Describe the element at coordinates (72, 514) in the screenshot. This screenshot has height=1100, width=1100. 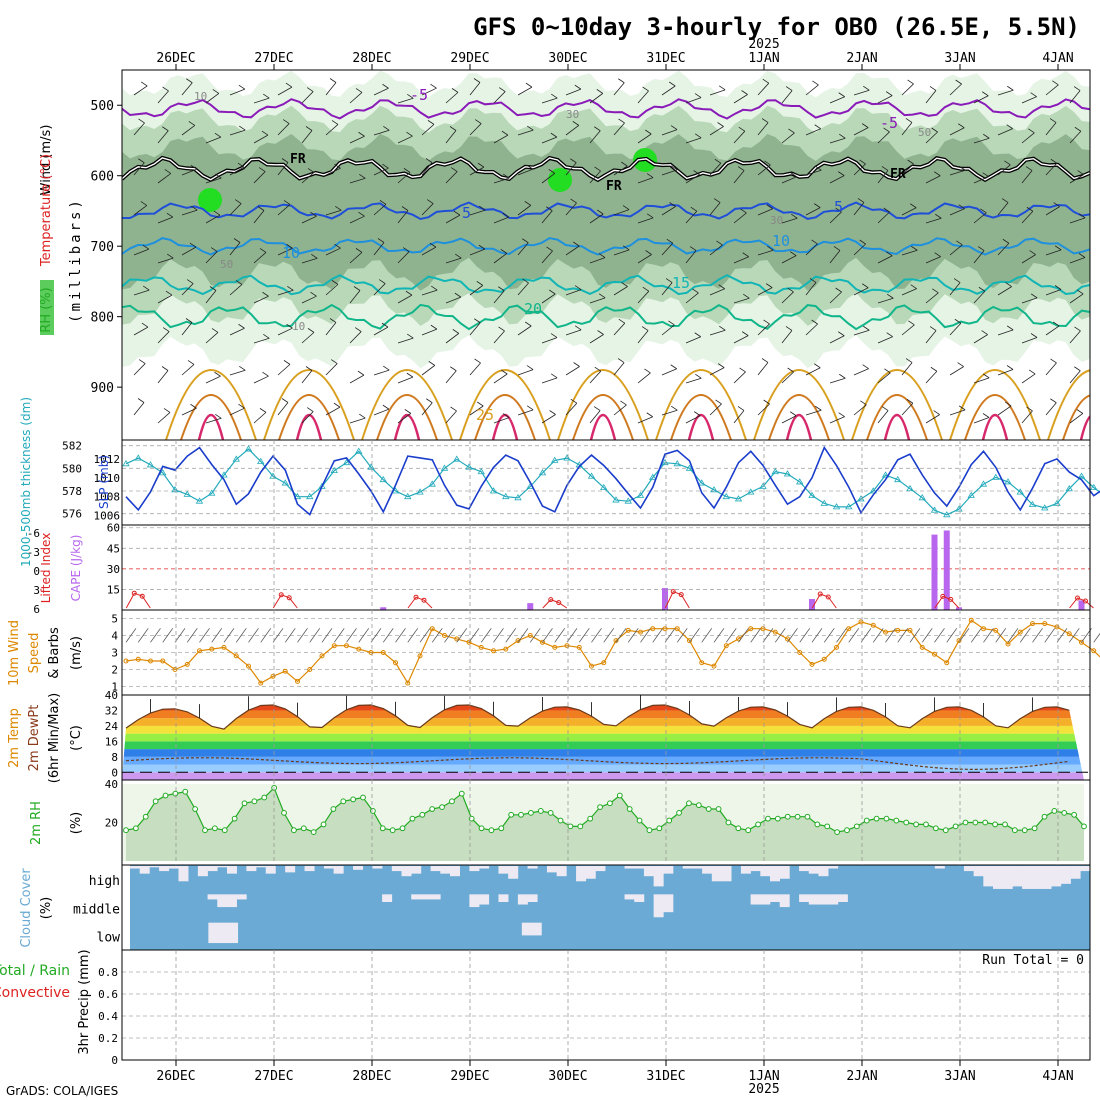
I see `thickness-tick-label: 576` at that location.